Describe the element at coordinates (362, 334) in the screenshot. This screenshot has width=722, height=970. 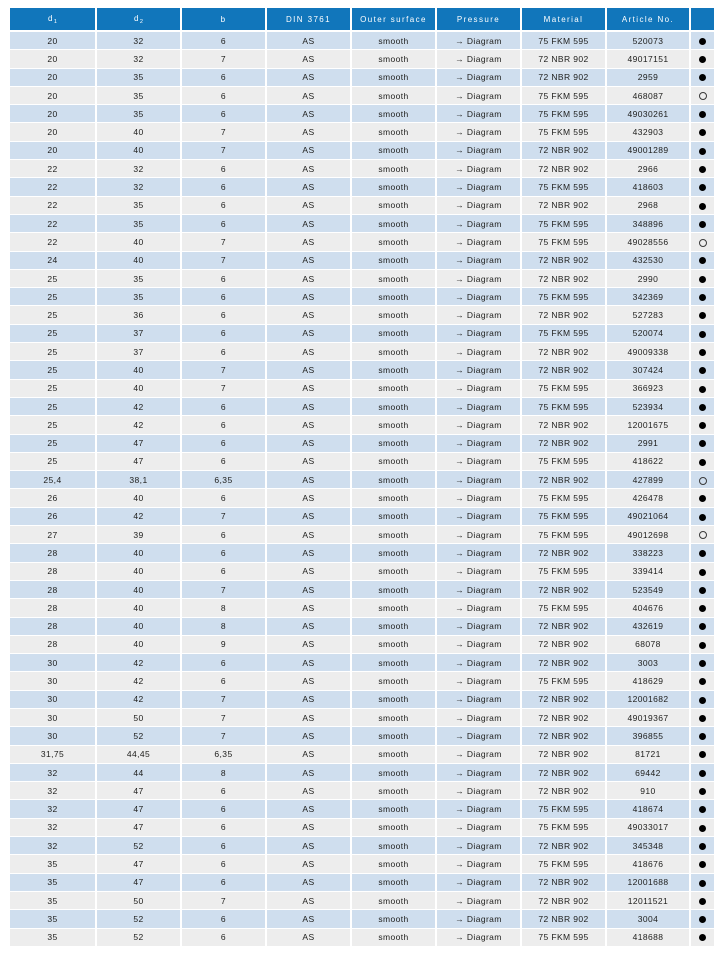
I see `table-row: 25 37 6 AS smooth → Diagram 75 FKM 595 520074` at that location.